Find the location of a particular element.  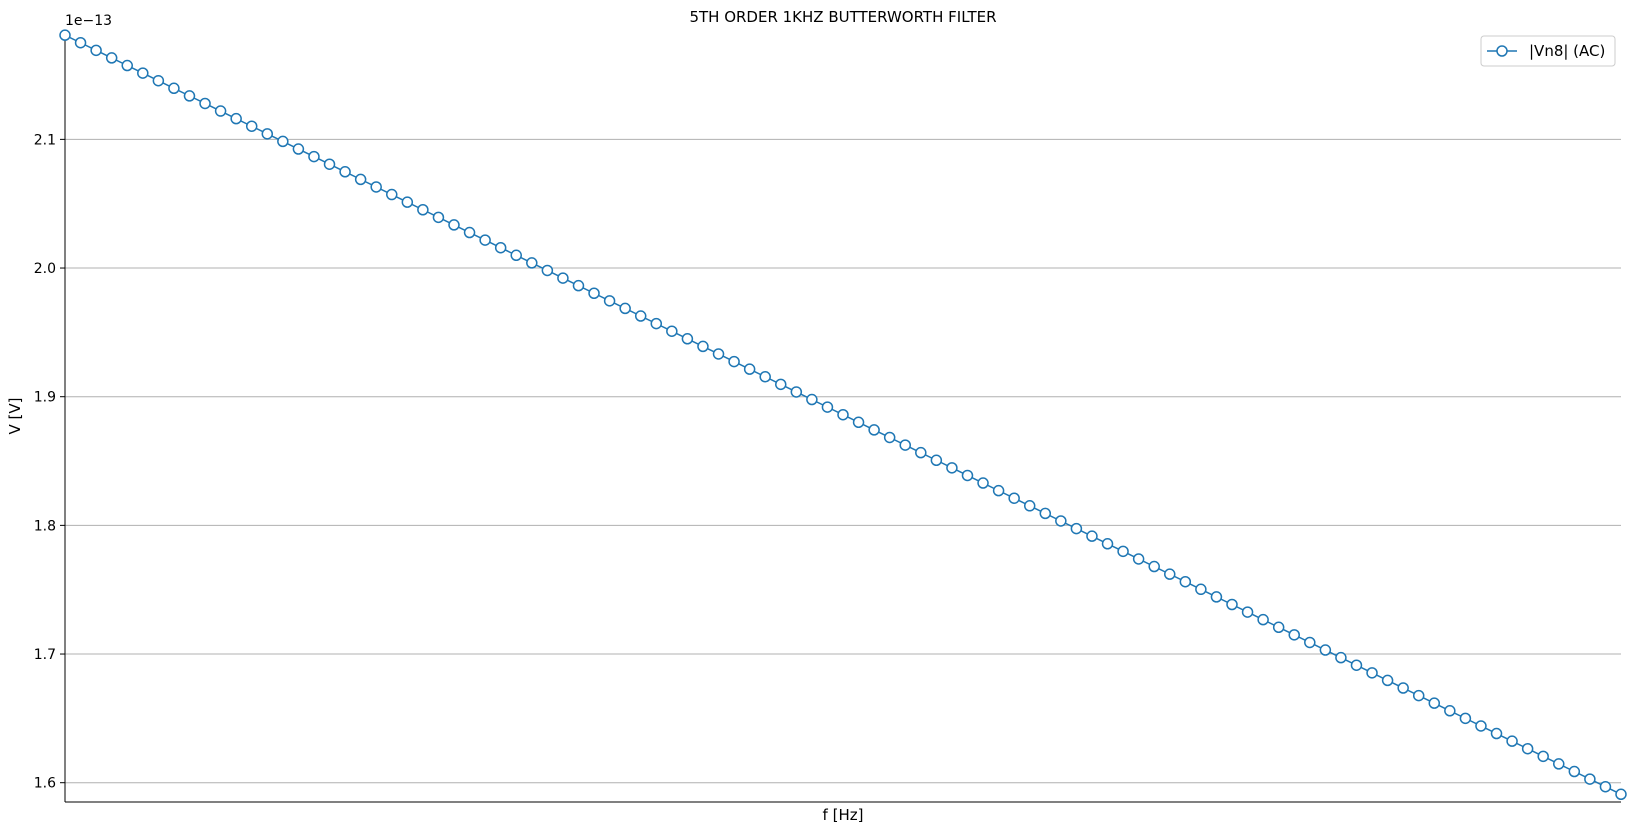

y-tick-label: 1.8 is located at coordinates (45, 526).